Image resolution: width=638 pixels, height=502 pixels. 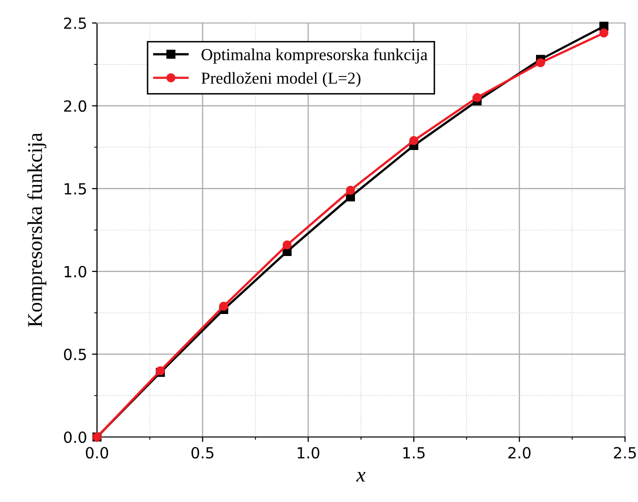 I want to click on y-tick-label: 2.5, so click(x=75, y=23).